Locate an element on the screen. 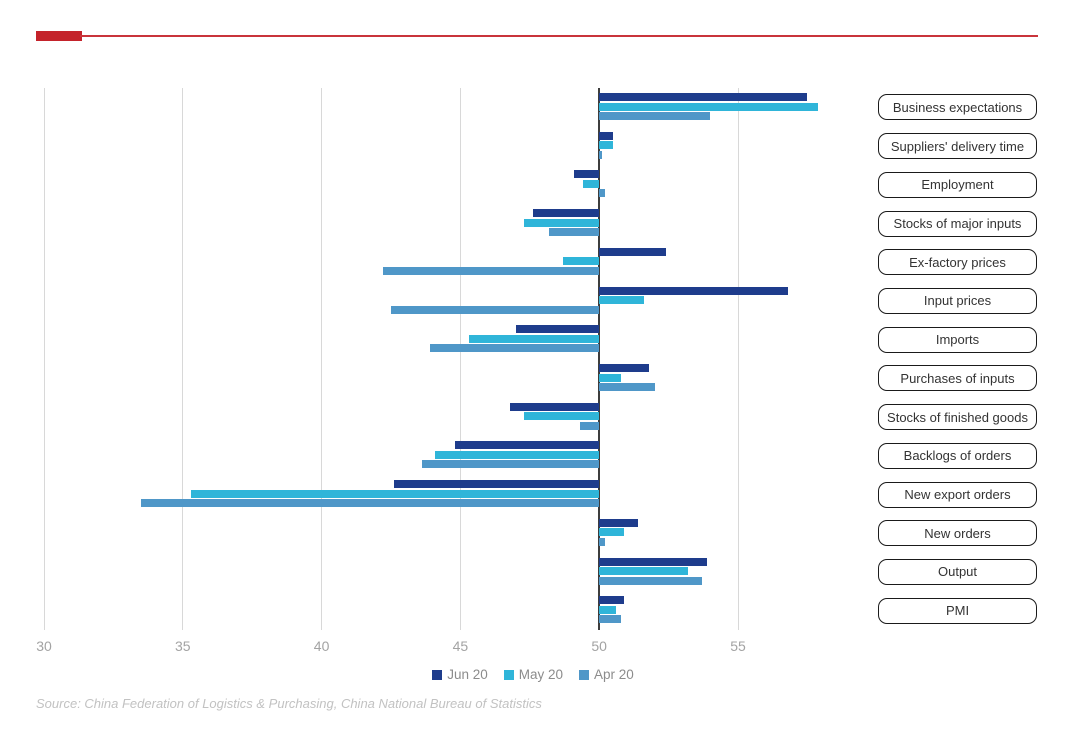 The height and width of the screenshot is (748, 1080). category-label-pmi: PMI is located at coordinates (957, 610).